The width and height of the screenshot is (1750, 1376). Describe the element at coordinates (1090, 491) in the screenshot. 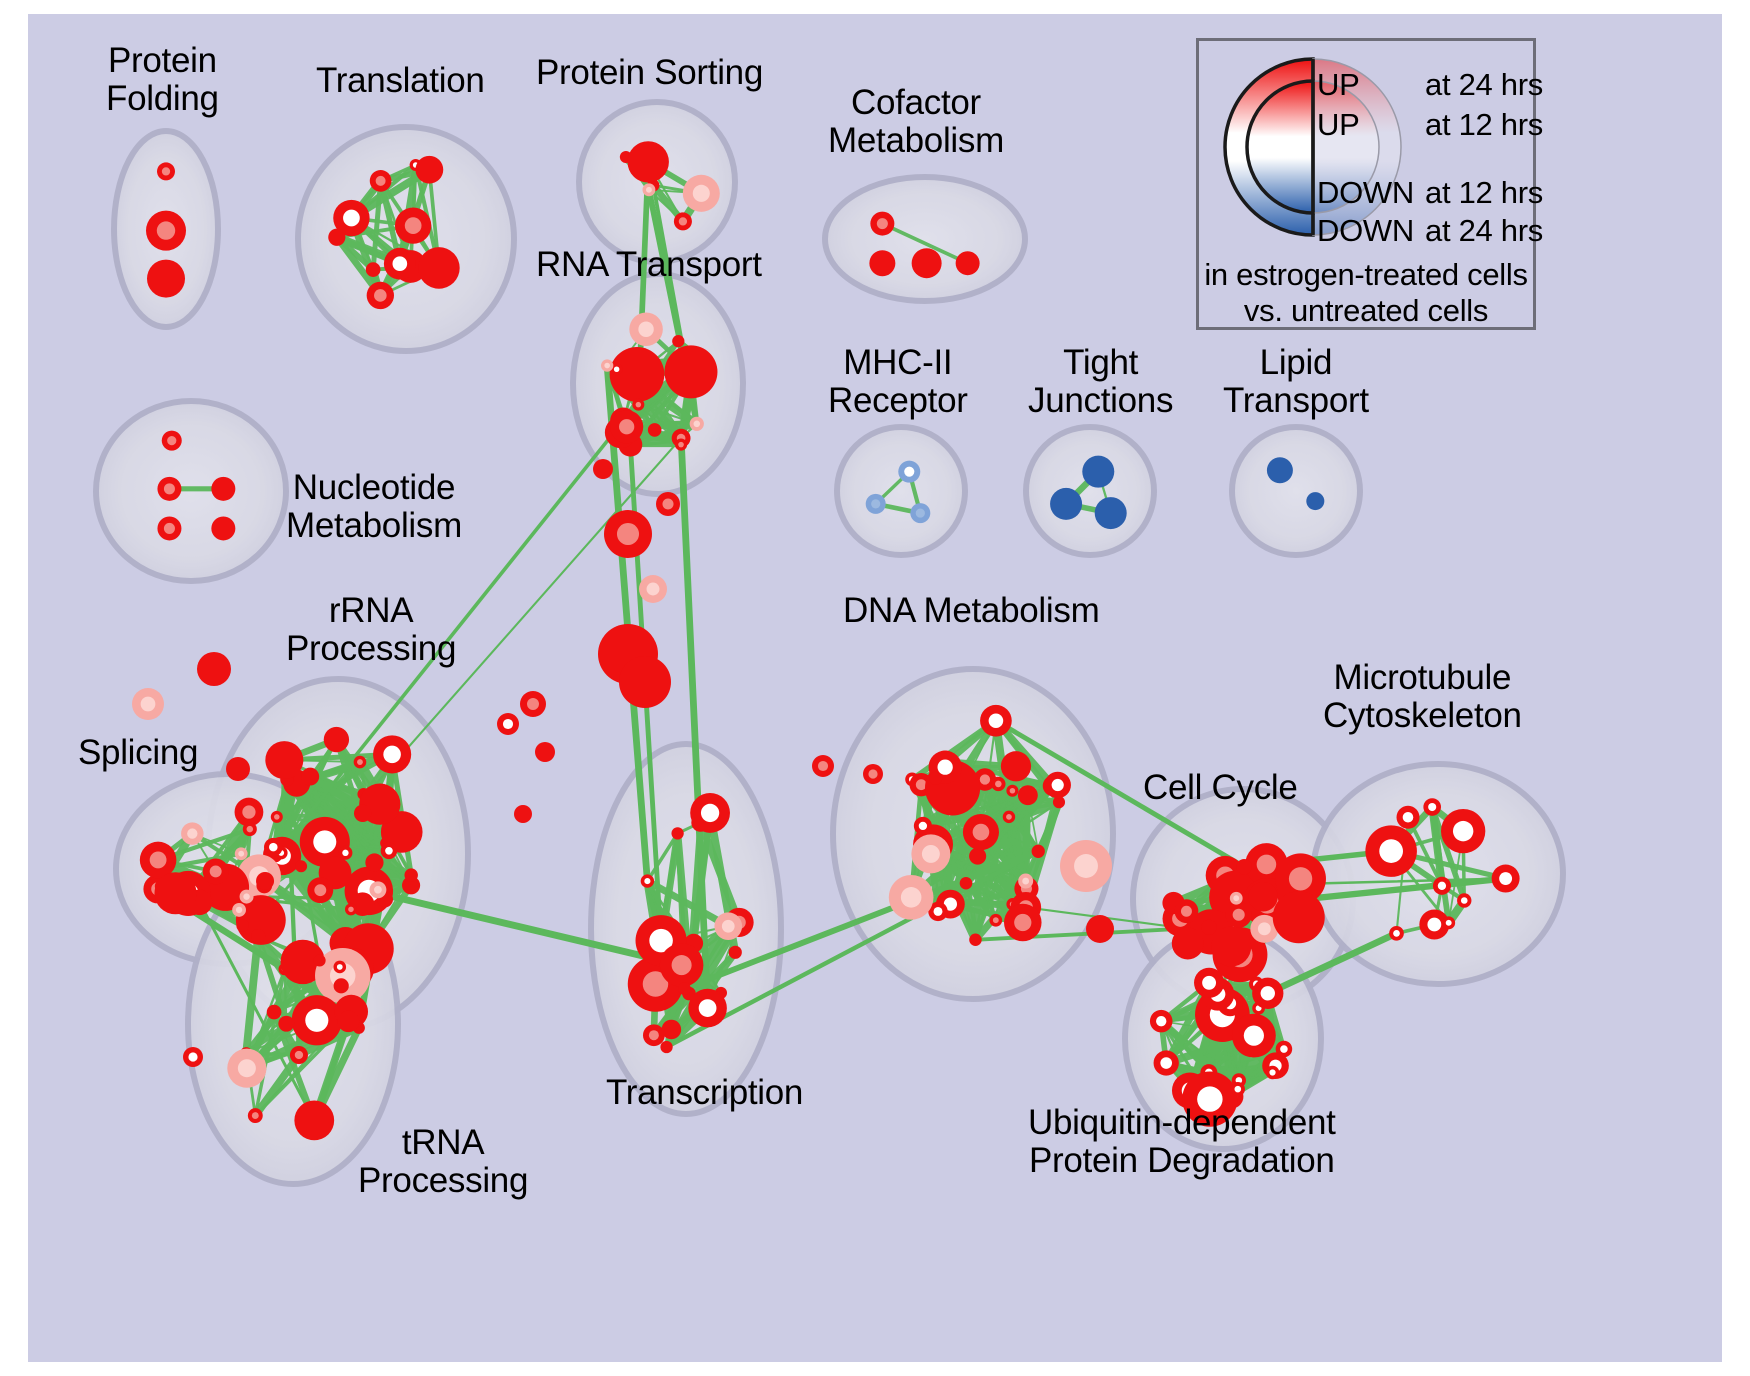

I see `cluster-hull-tight-junctions` at that location.